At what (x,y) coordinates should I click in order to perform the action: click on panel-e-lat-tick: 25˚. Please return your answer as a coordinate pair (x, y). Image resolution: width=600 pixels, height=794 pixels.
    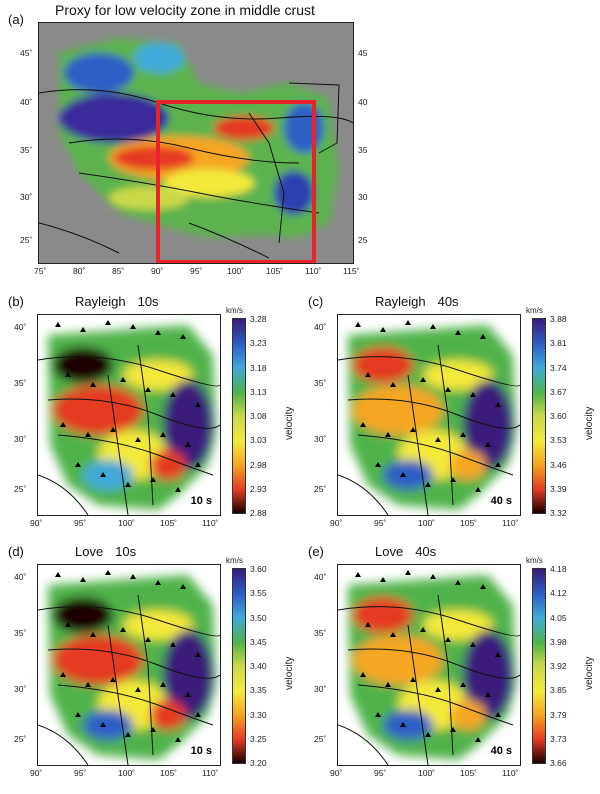
    Looking at the image, I should click on (320, 739).